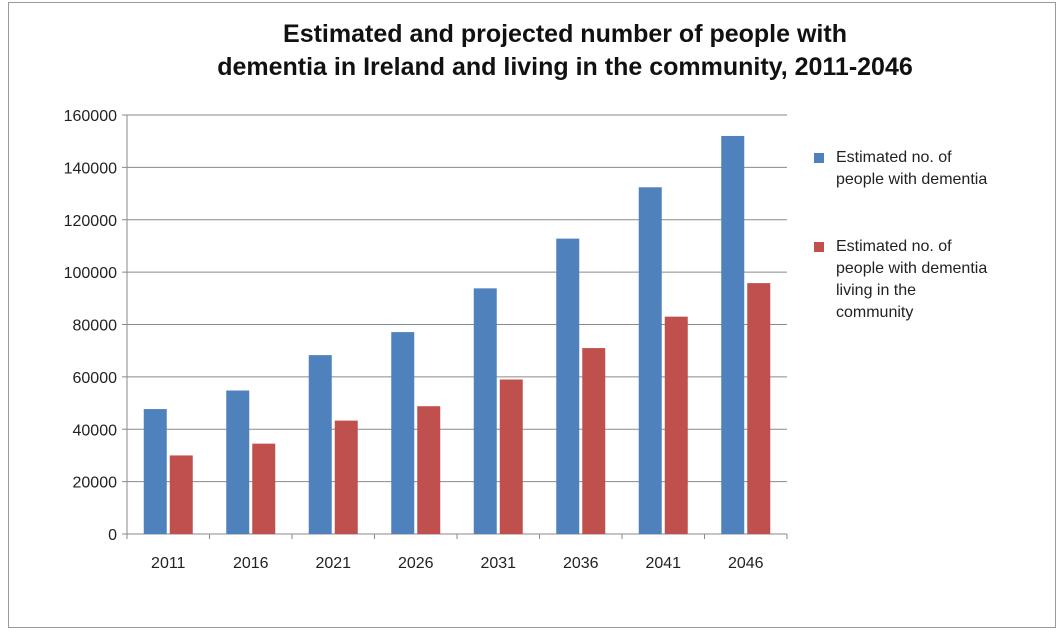  I want to click on legend-swatch-community, so click(819, 247).